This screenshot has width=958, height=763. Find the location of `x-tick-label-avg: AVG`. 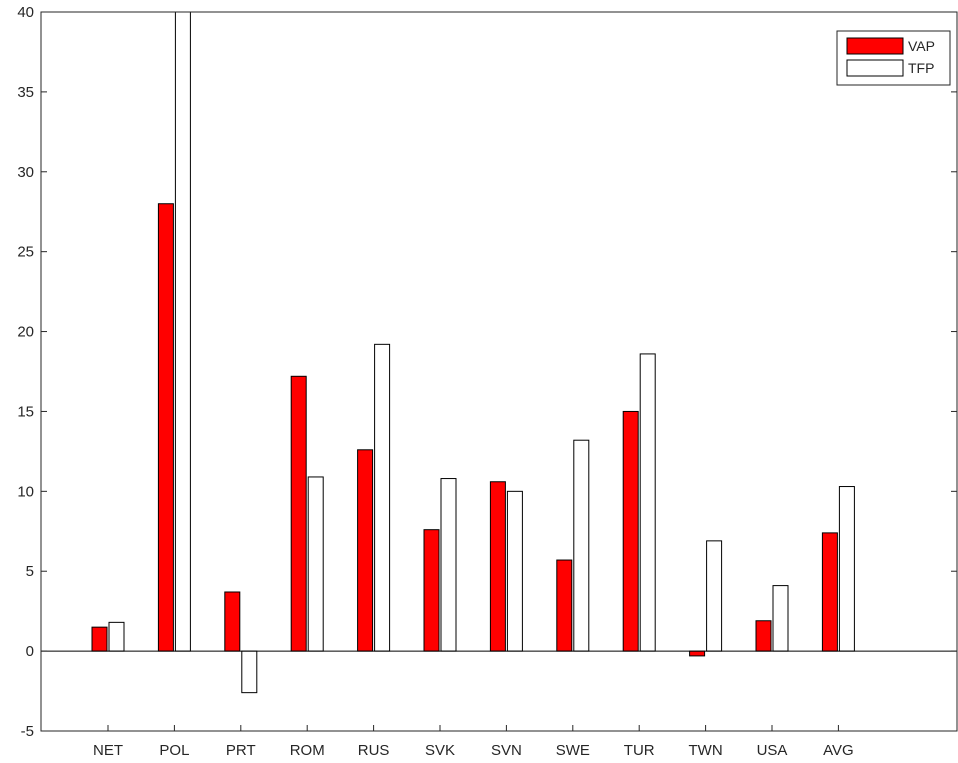

x-tick-label-avg: AVG is located at coordinates (838, 750).